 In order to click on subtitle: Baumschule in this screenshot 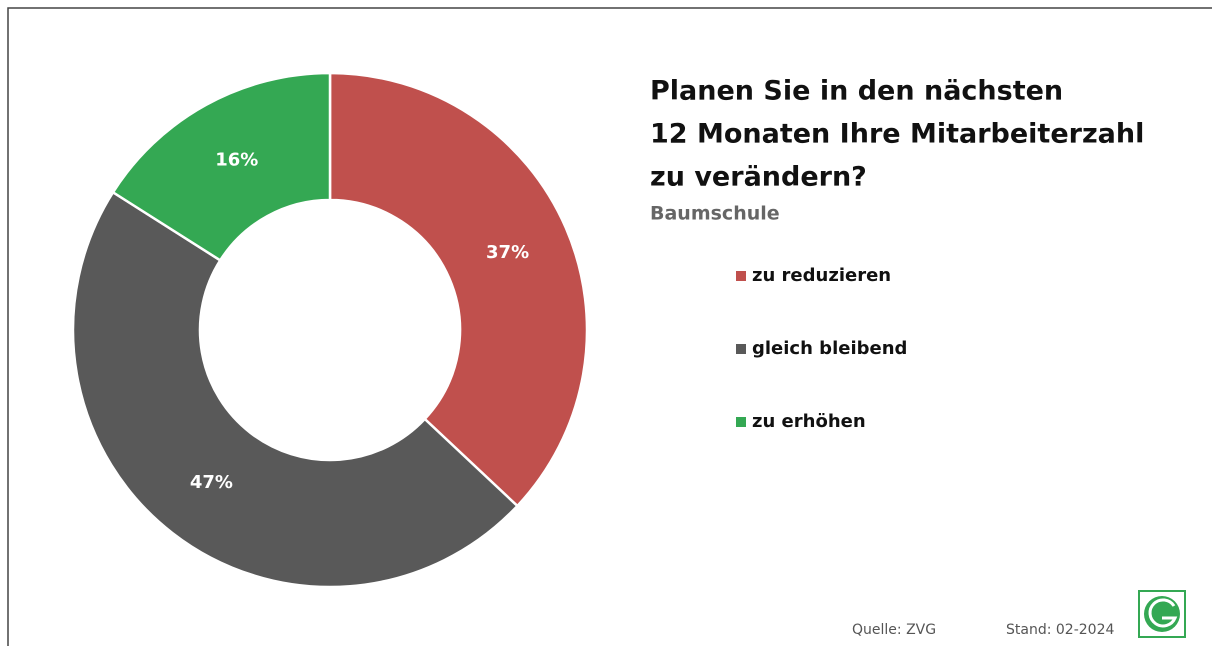, I will do `click(715, 214)`.